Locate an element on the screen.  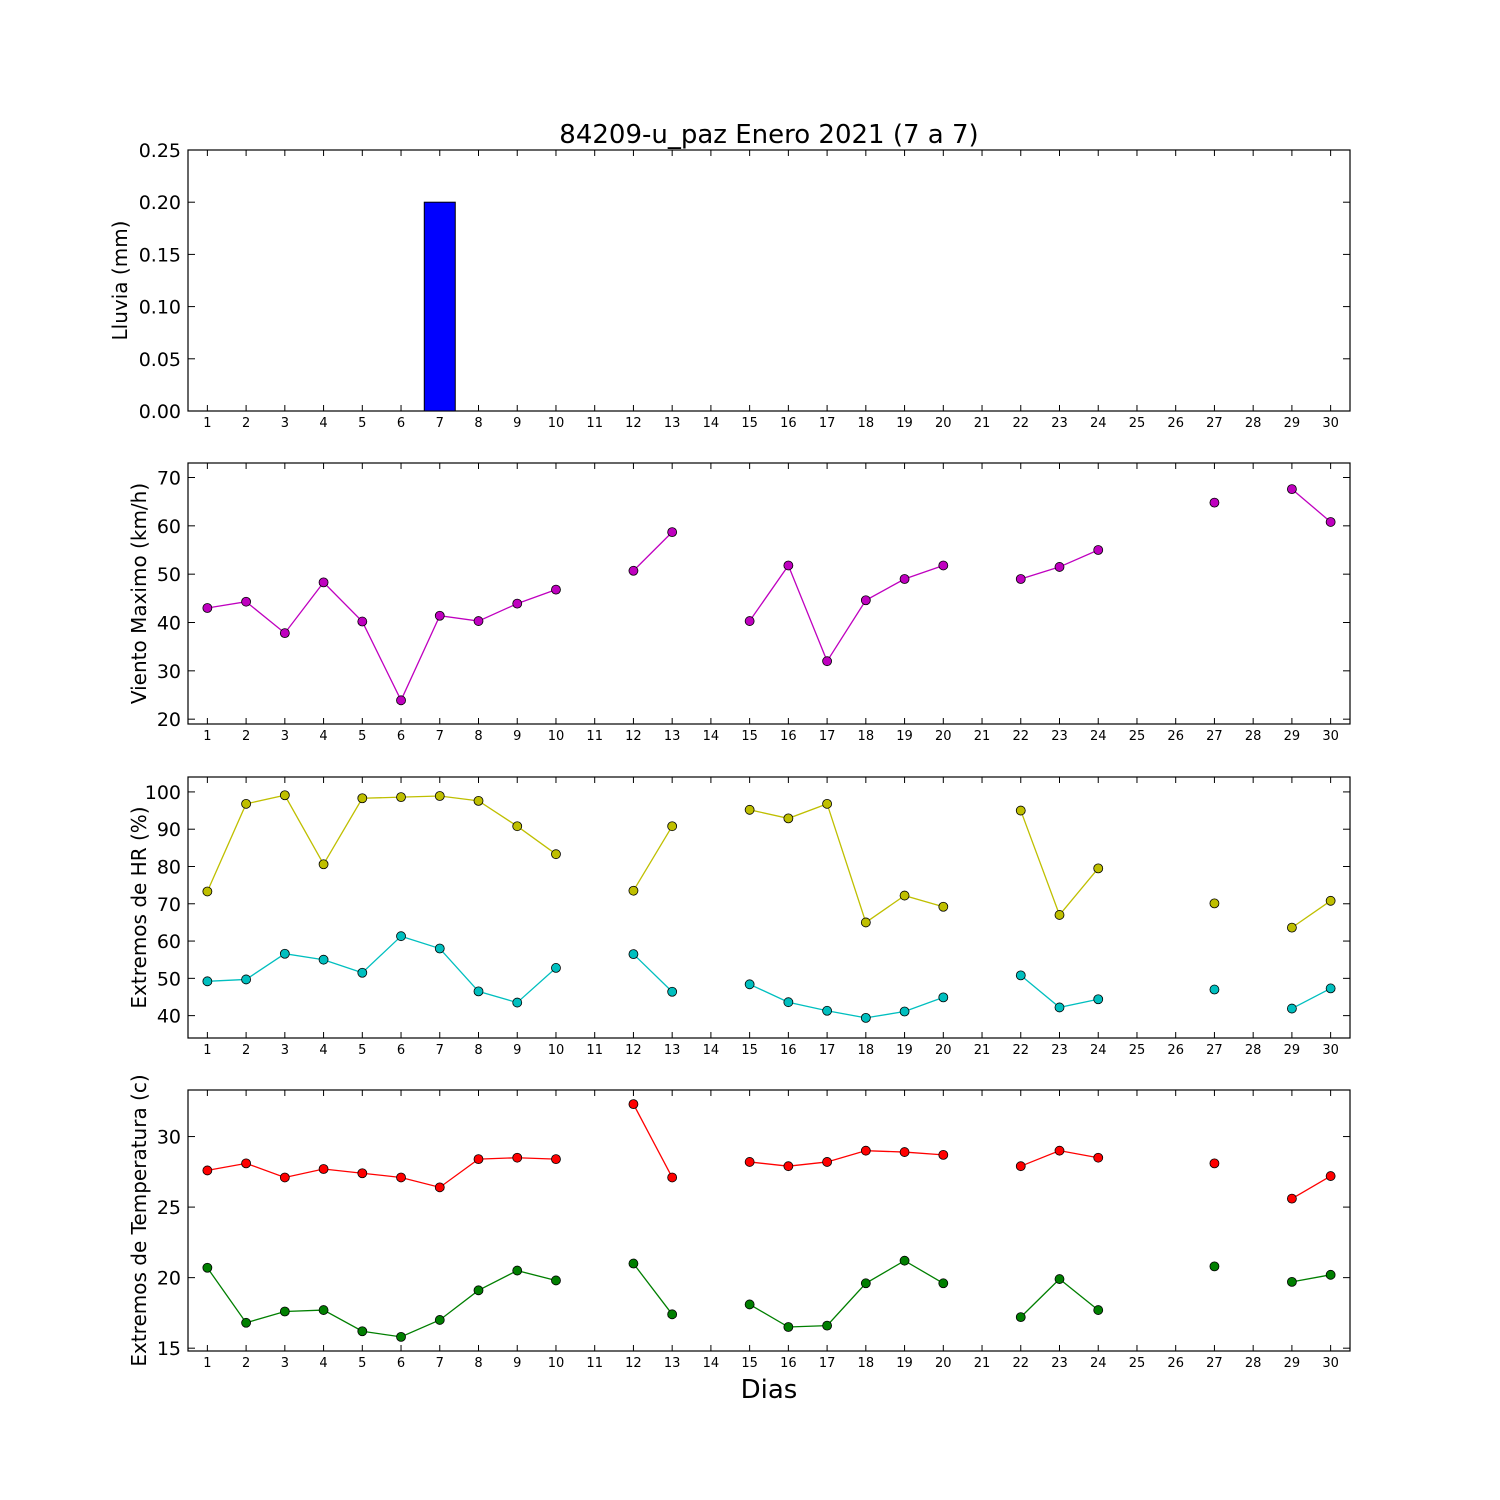
y-tick-label: 0.15 is located at coordinates (160, 255).